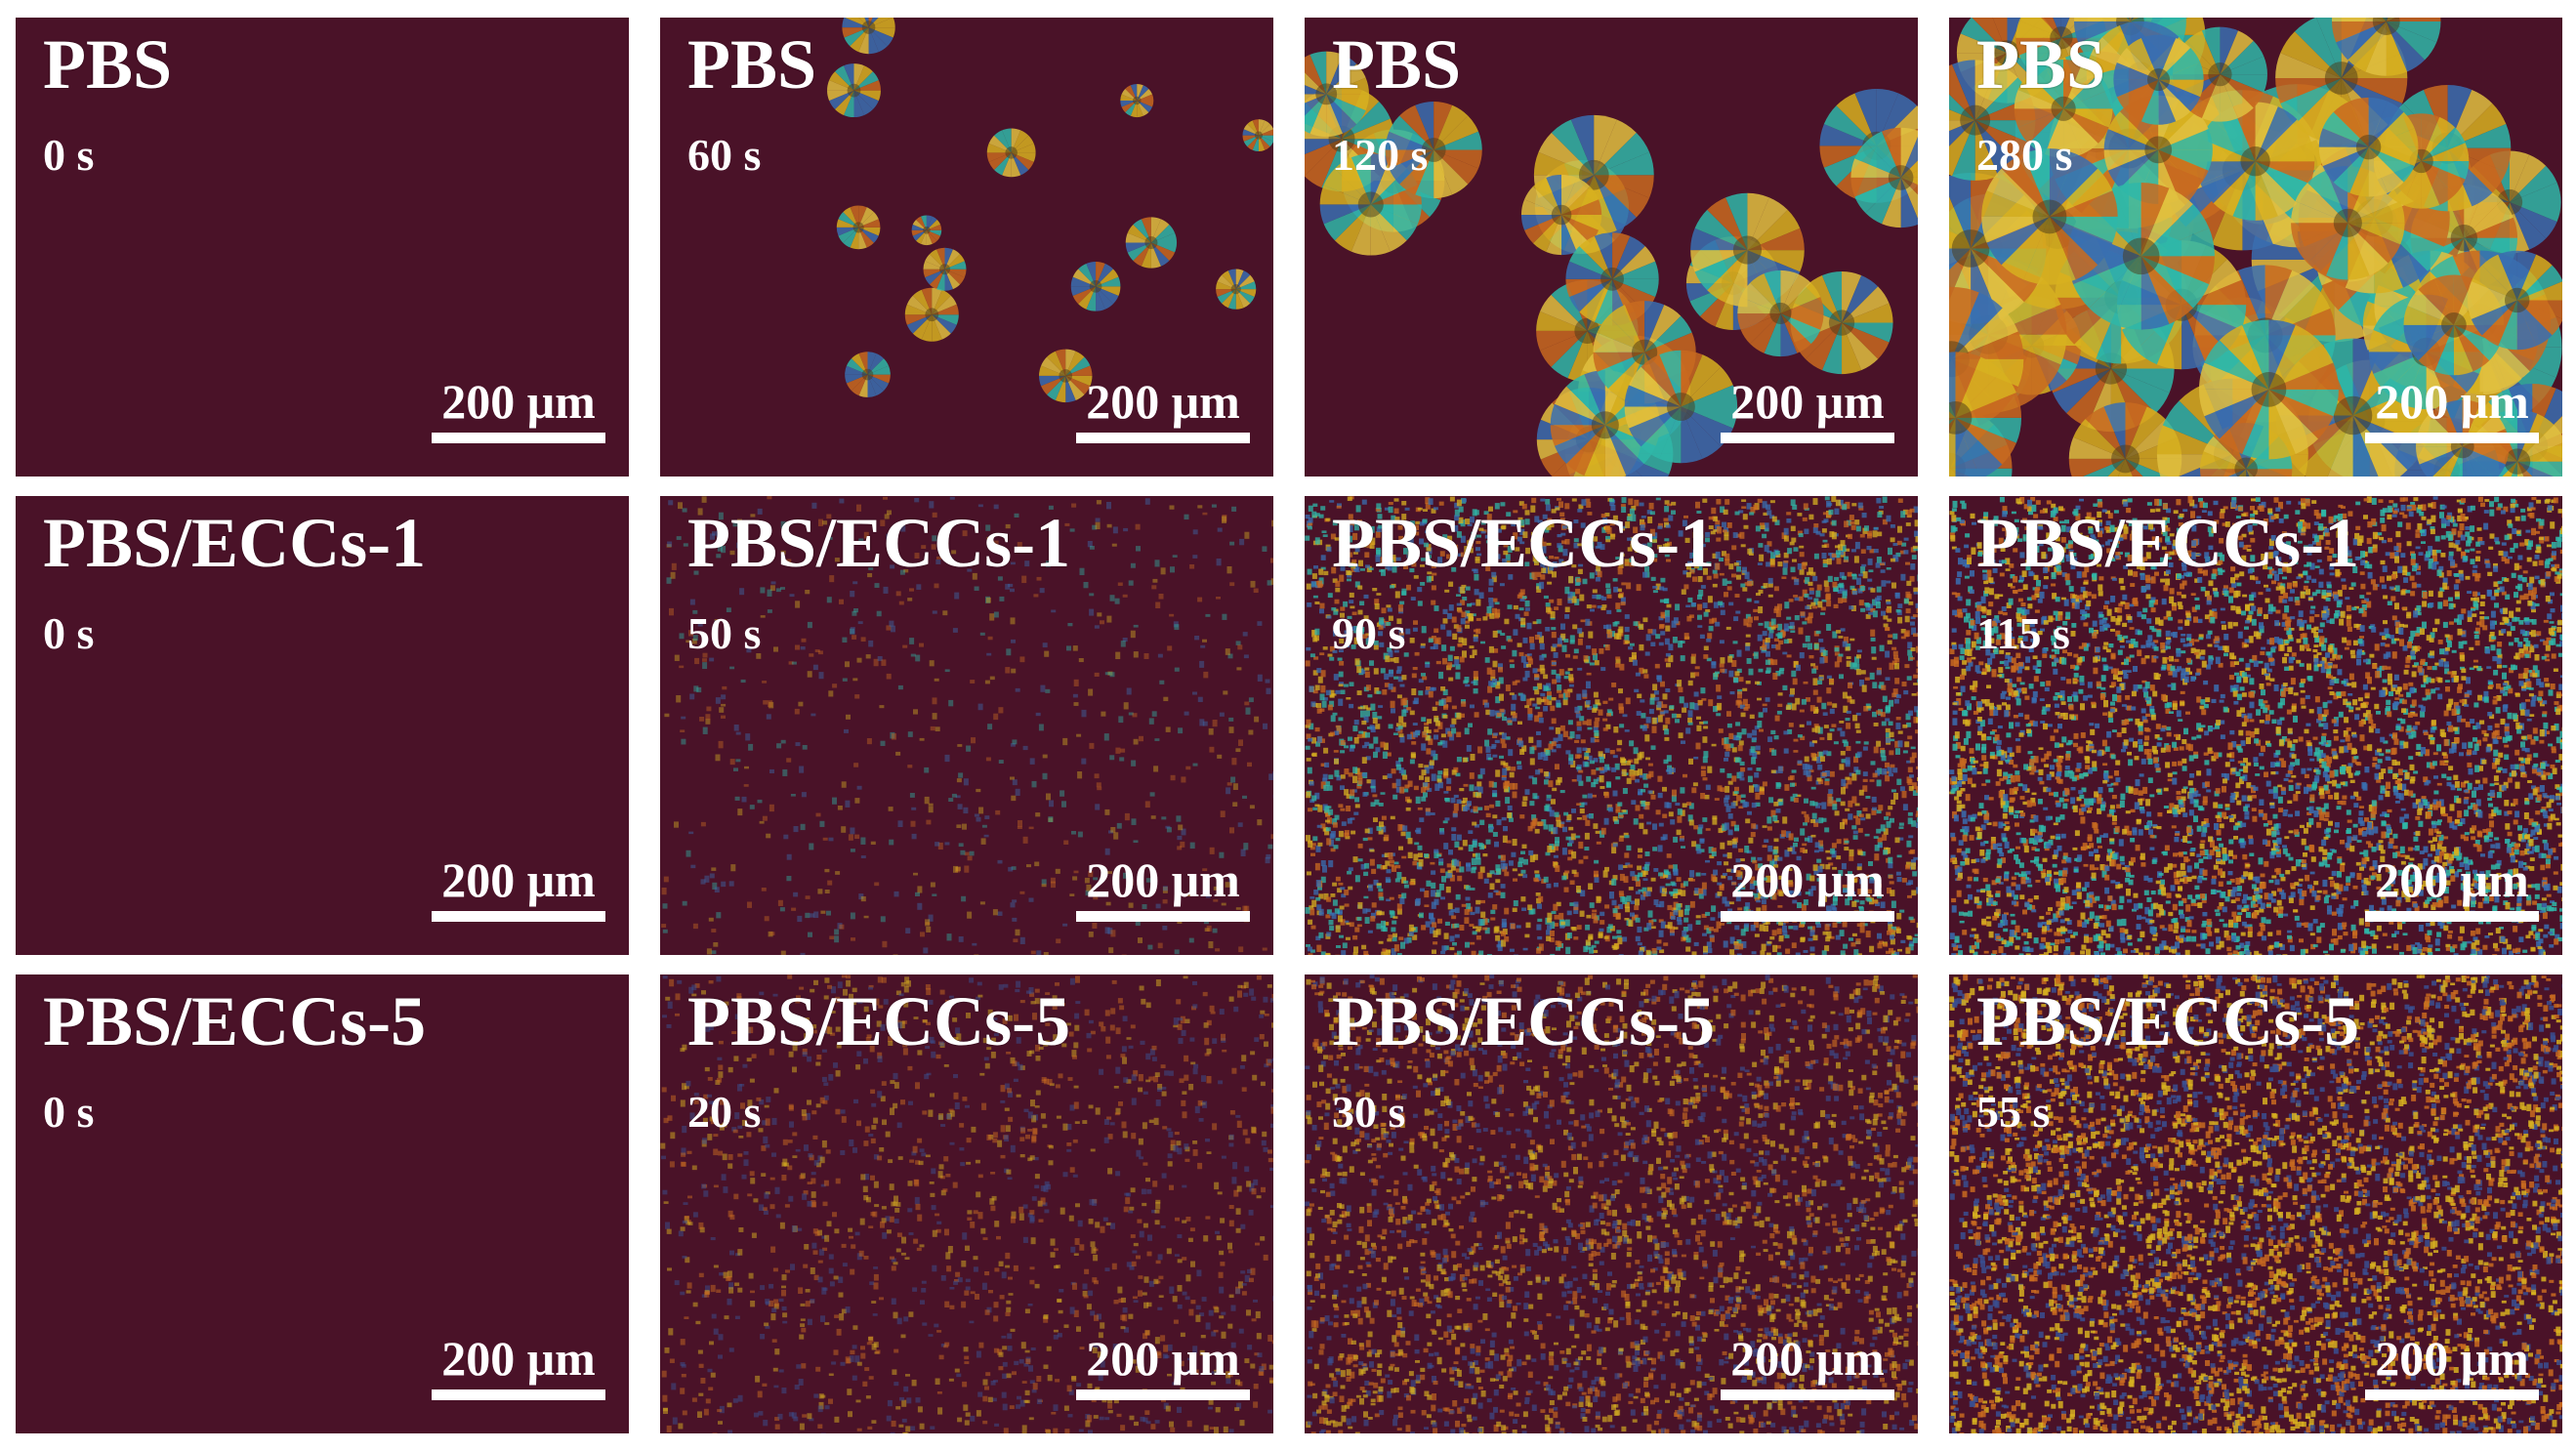 This screenshot has width=2576, height=1451. I want to click on time-label: 50 s, so click(724, 633).